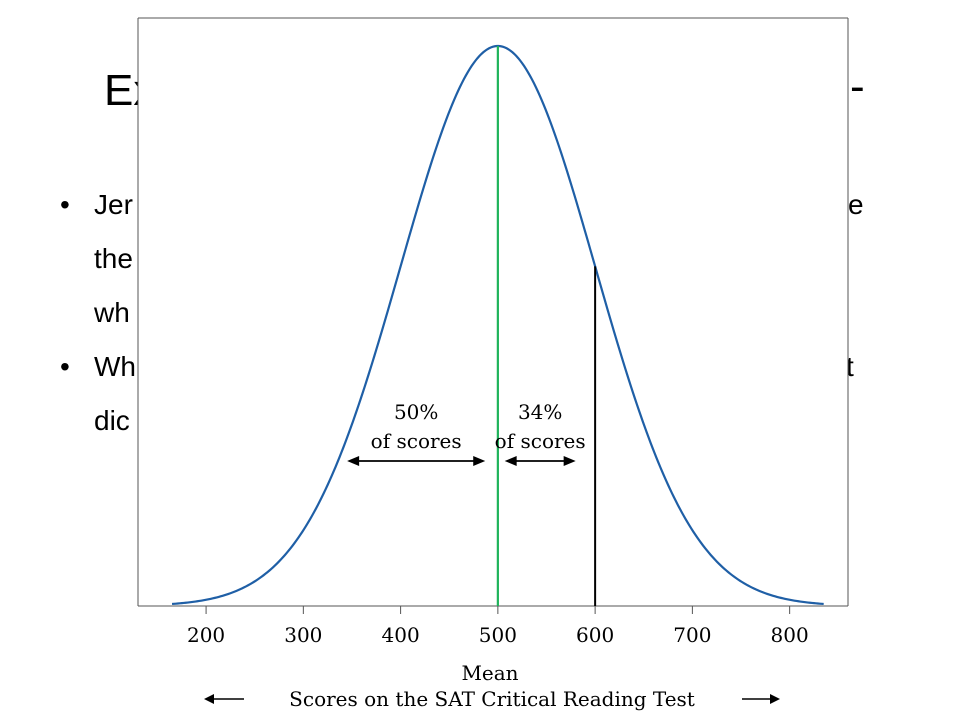  Describe the element at coordinates (401, 635) in the screenshot. I see `x-tick-label: 400` at that location.